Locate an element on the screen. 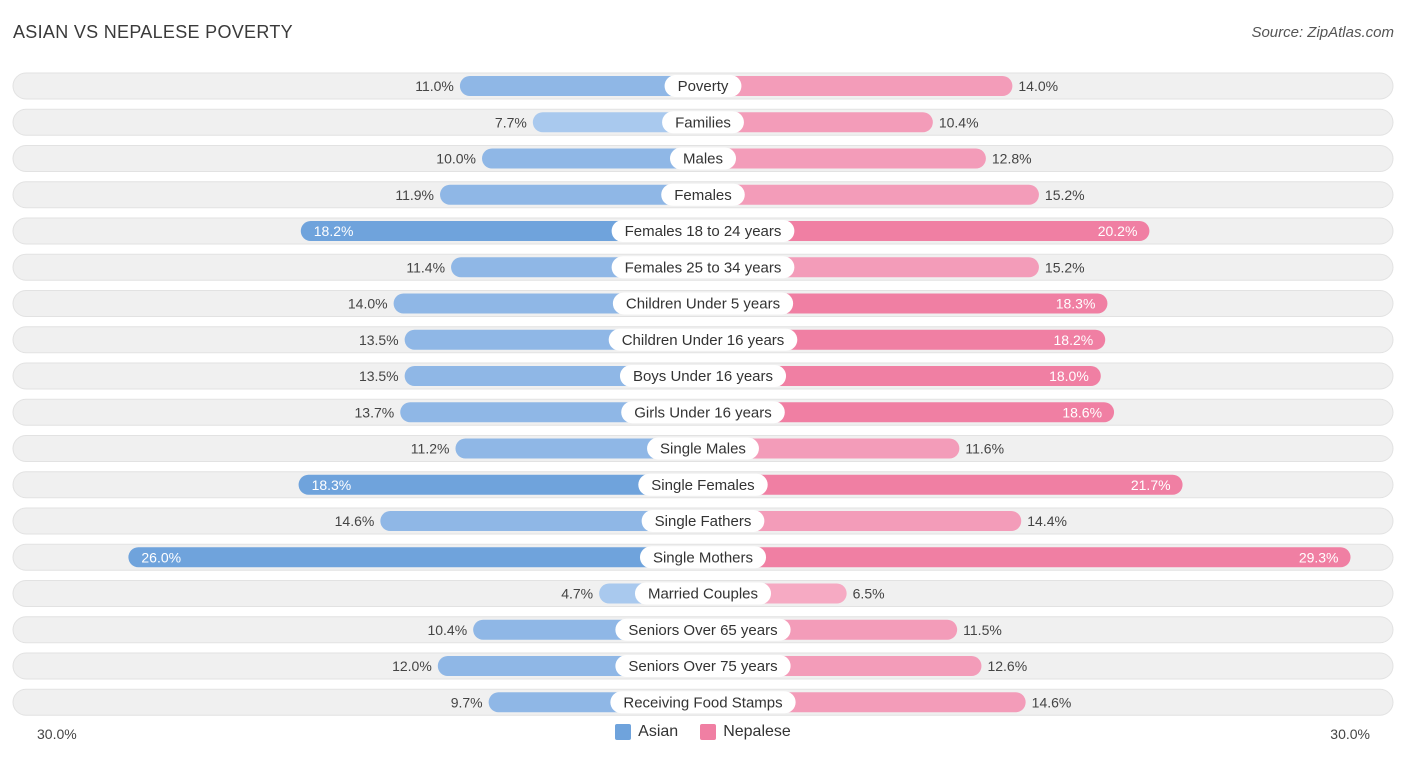  value-label-nepalese: 11.5% is located at coordinates (982, 630).